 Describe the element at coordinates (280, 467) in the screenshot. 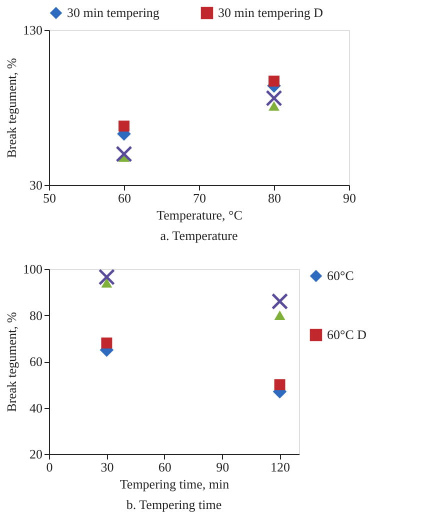

I see `x-tick-label: 120` at that location.